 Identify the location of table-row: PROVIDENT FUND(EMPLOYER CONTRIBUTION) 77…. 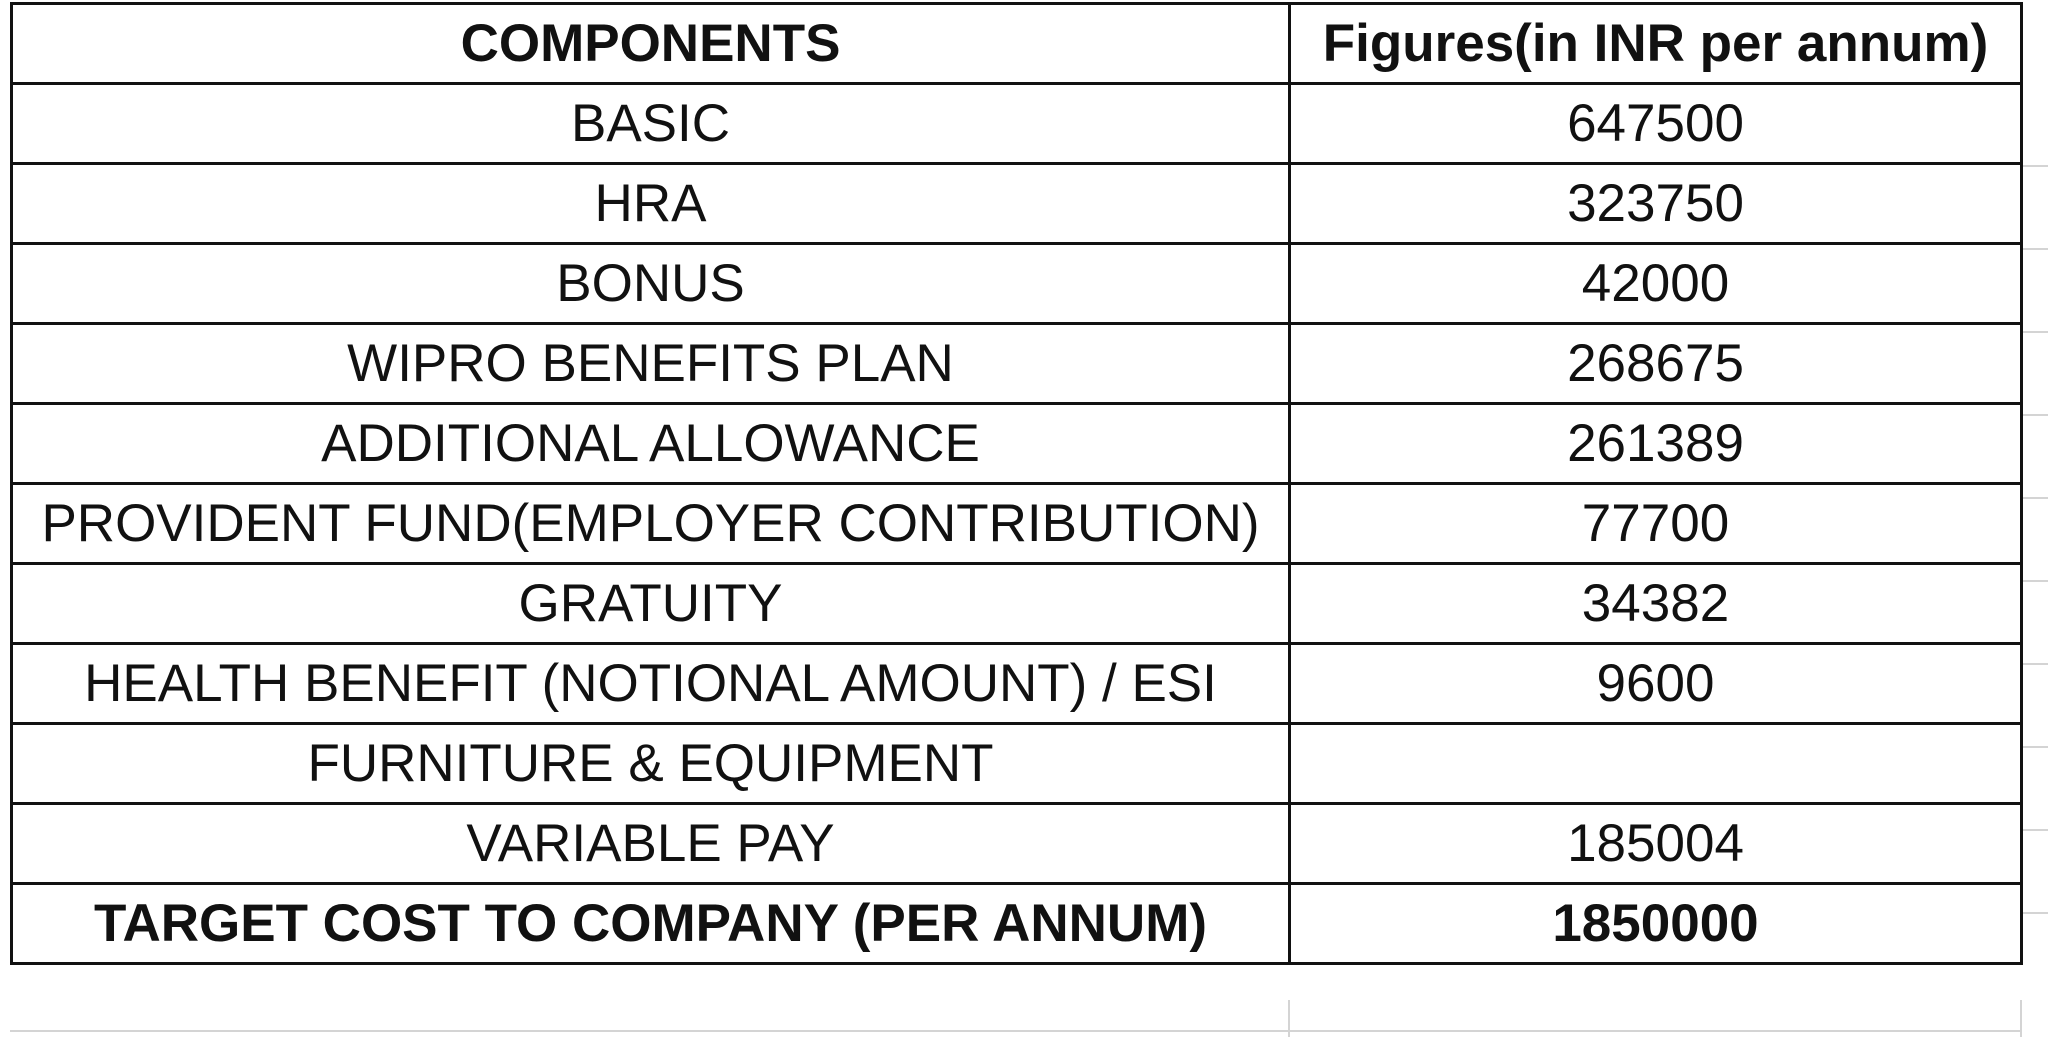
(1016, 523).